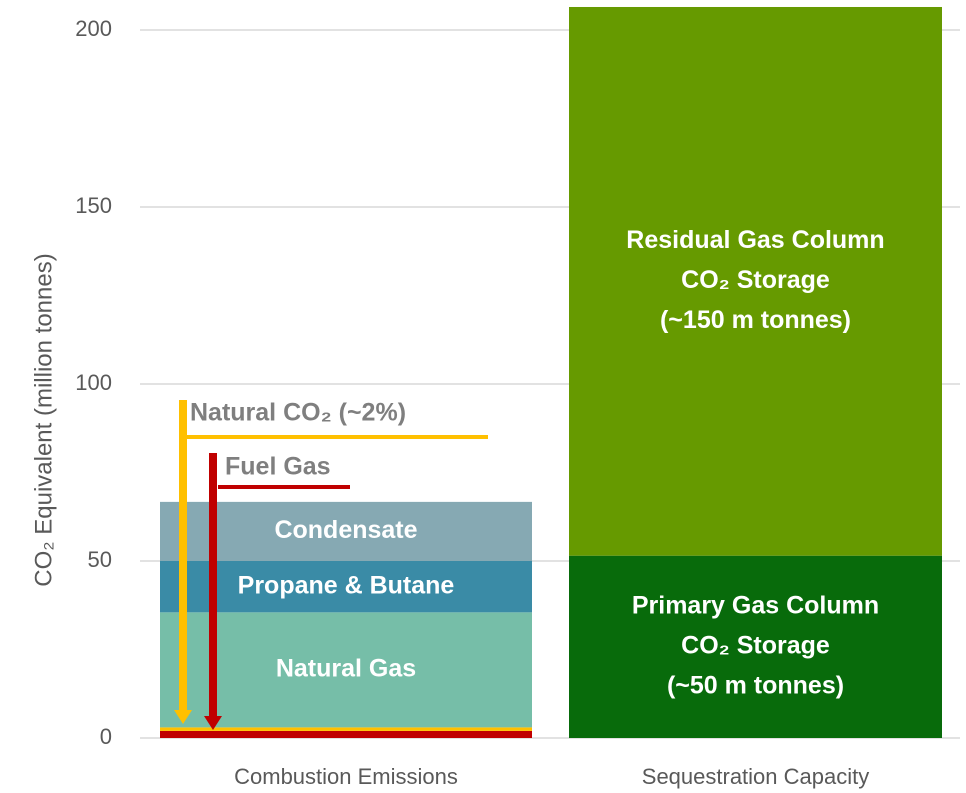 The height and width of the screenshot is (793, 966). What do you see at coordinates (278, 467) in the screenshot?
I see `annotation-label: Fuel Gas` at bounding box center [278, 467].